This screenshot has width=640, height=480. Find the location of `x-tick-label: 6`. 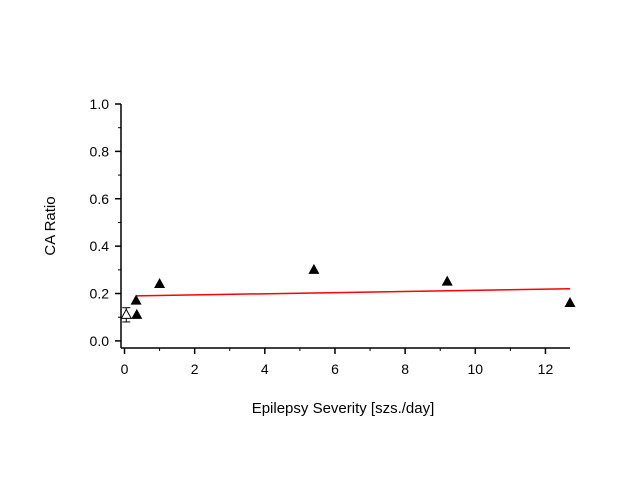

x-tick-label: 6 is located at coordinates (335, 369).